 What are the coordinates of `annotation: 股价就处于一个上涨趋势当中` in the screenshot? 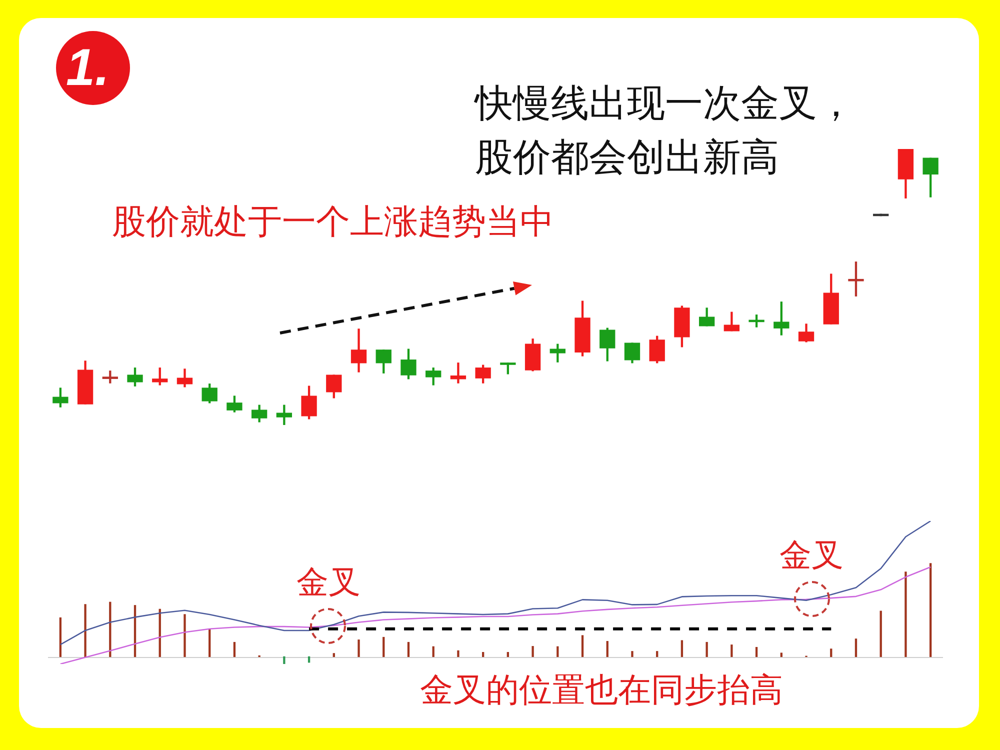 It's located at (333, 222).